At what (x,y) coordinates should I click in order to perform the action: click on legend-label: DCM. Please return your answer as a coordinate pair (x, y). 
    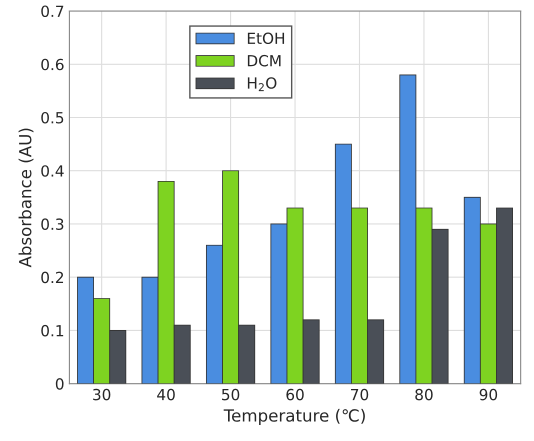
    Looking at the image, I should click on (264, 60).